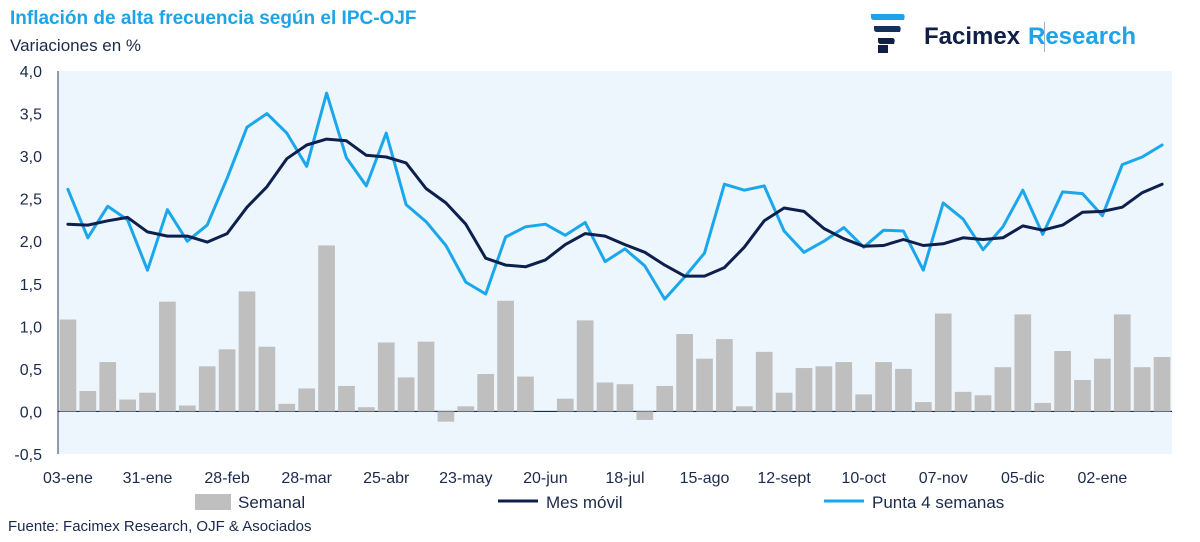  Describe the element at coordinates (584, 502) in the screenshot. I see `legend-label-mes-movil: Mes móvil` at that location.